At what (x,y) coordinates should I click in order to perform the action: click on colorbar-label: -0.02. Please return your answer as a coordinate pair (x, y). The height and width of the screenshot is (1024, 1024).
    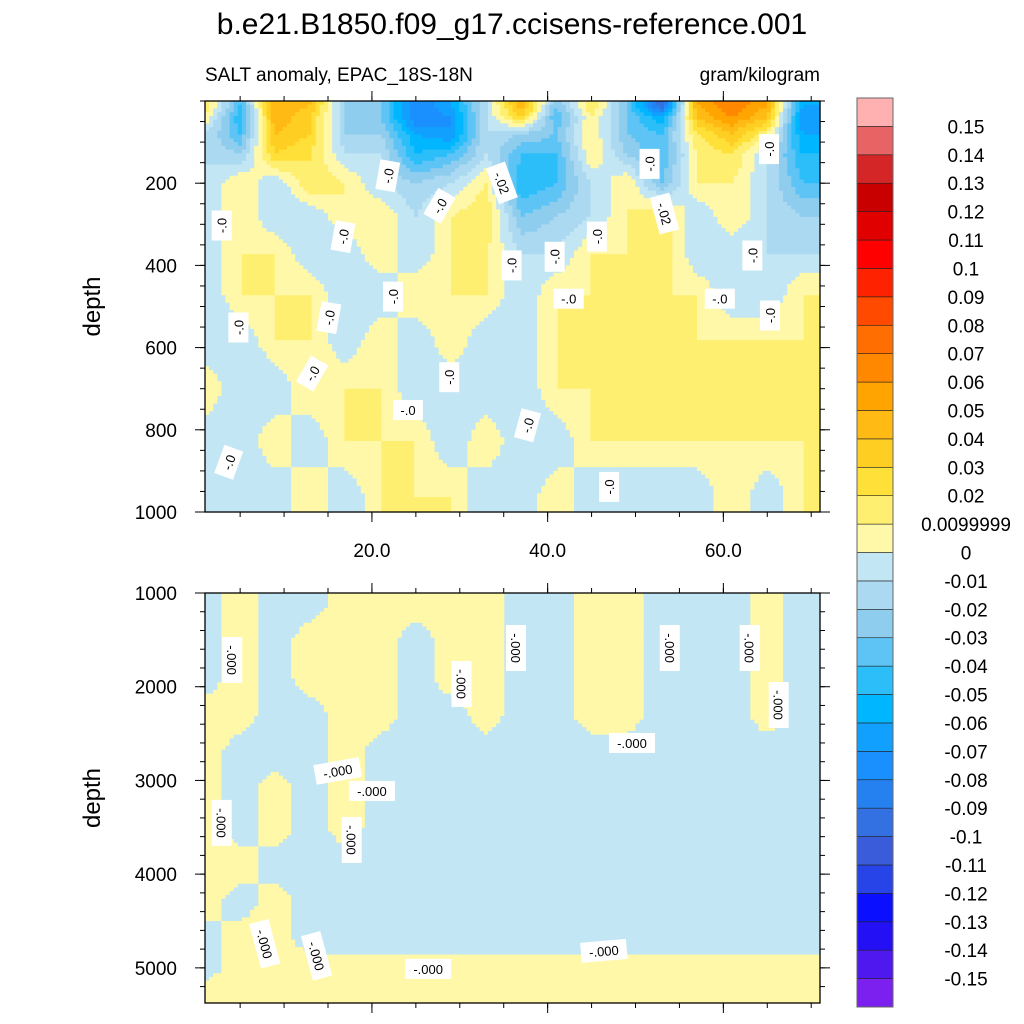
    Looking at the image, I should click on (965, 610).